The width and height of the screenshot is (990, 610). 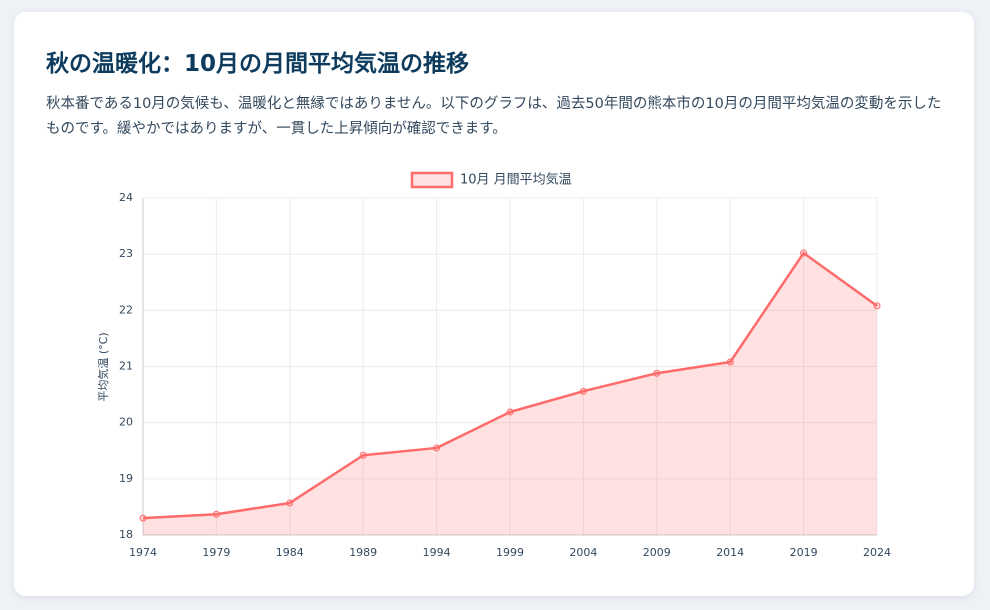 I want to click on y-tick-label: 23, so click(x=126, y=253).